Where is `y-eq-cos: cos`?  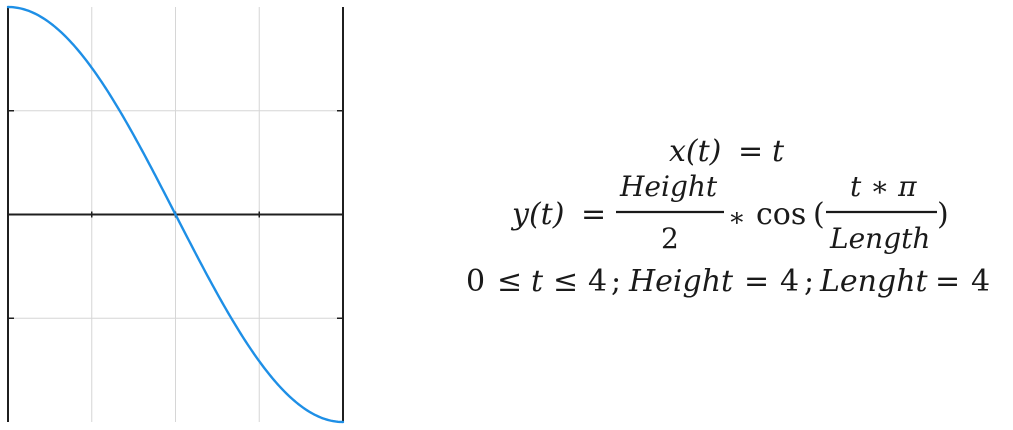
y-eq-cos: cos is located at coordinates (781, 214).